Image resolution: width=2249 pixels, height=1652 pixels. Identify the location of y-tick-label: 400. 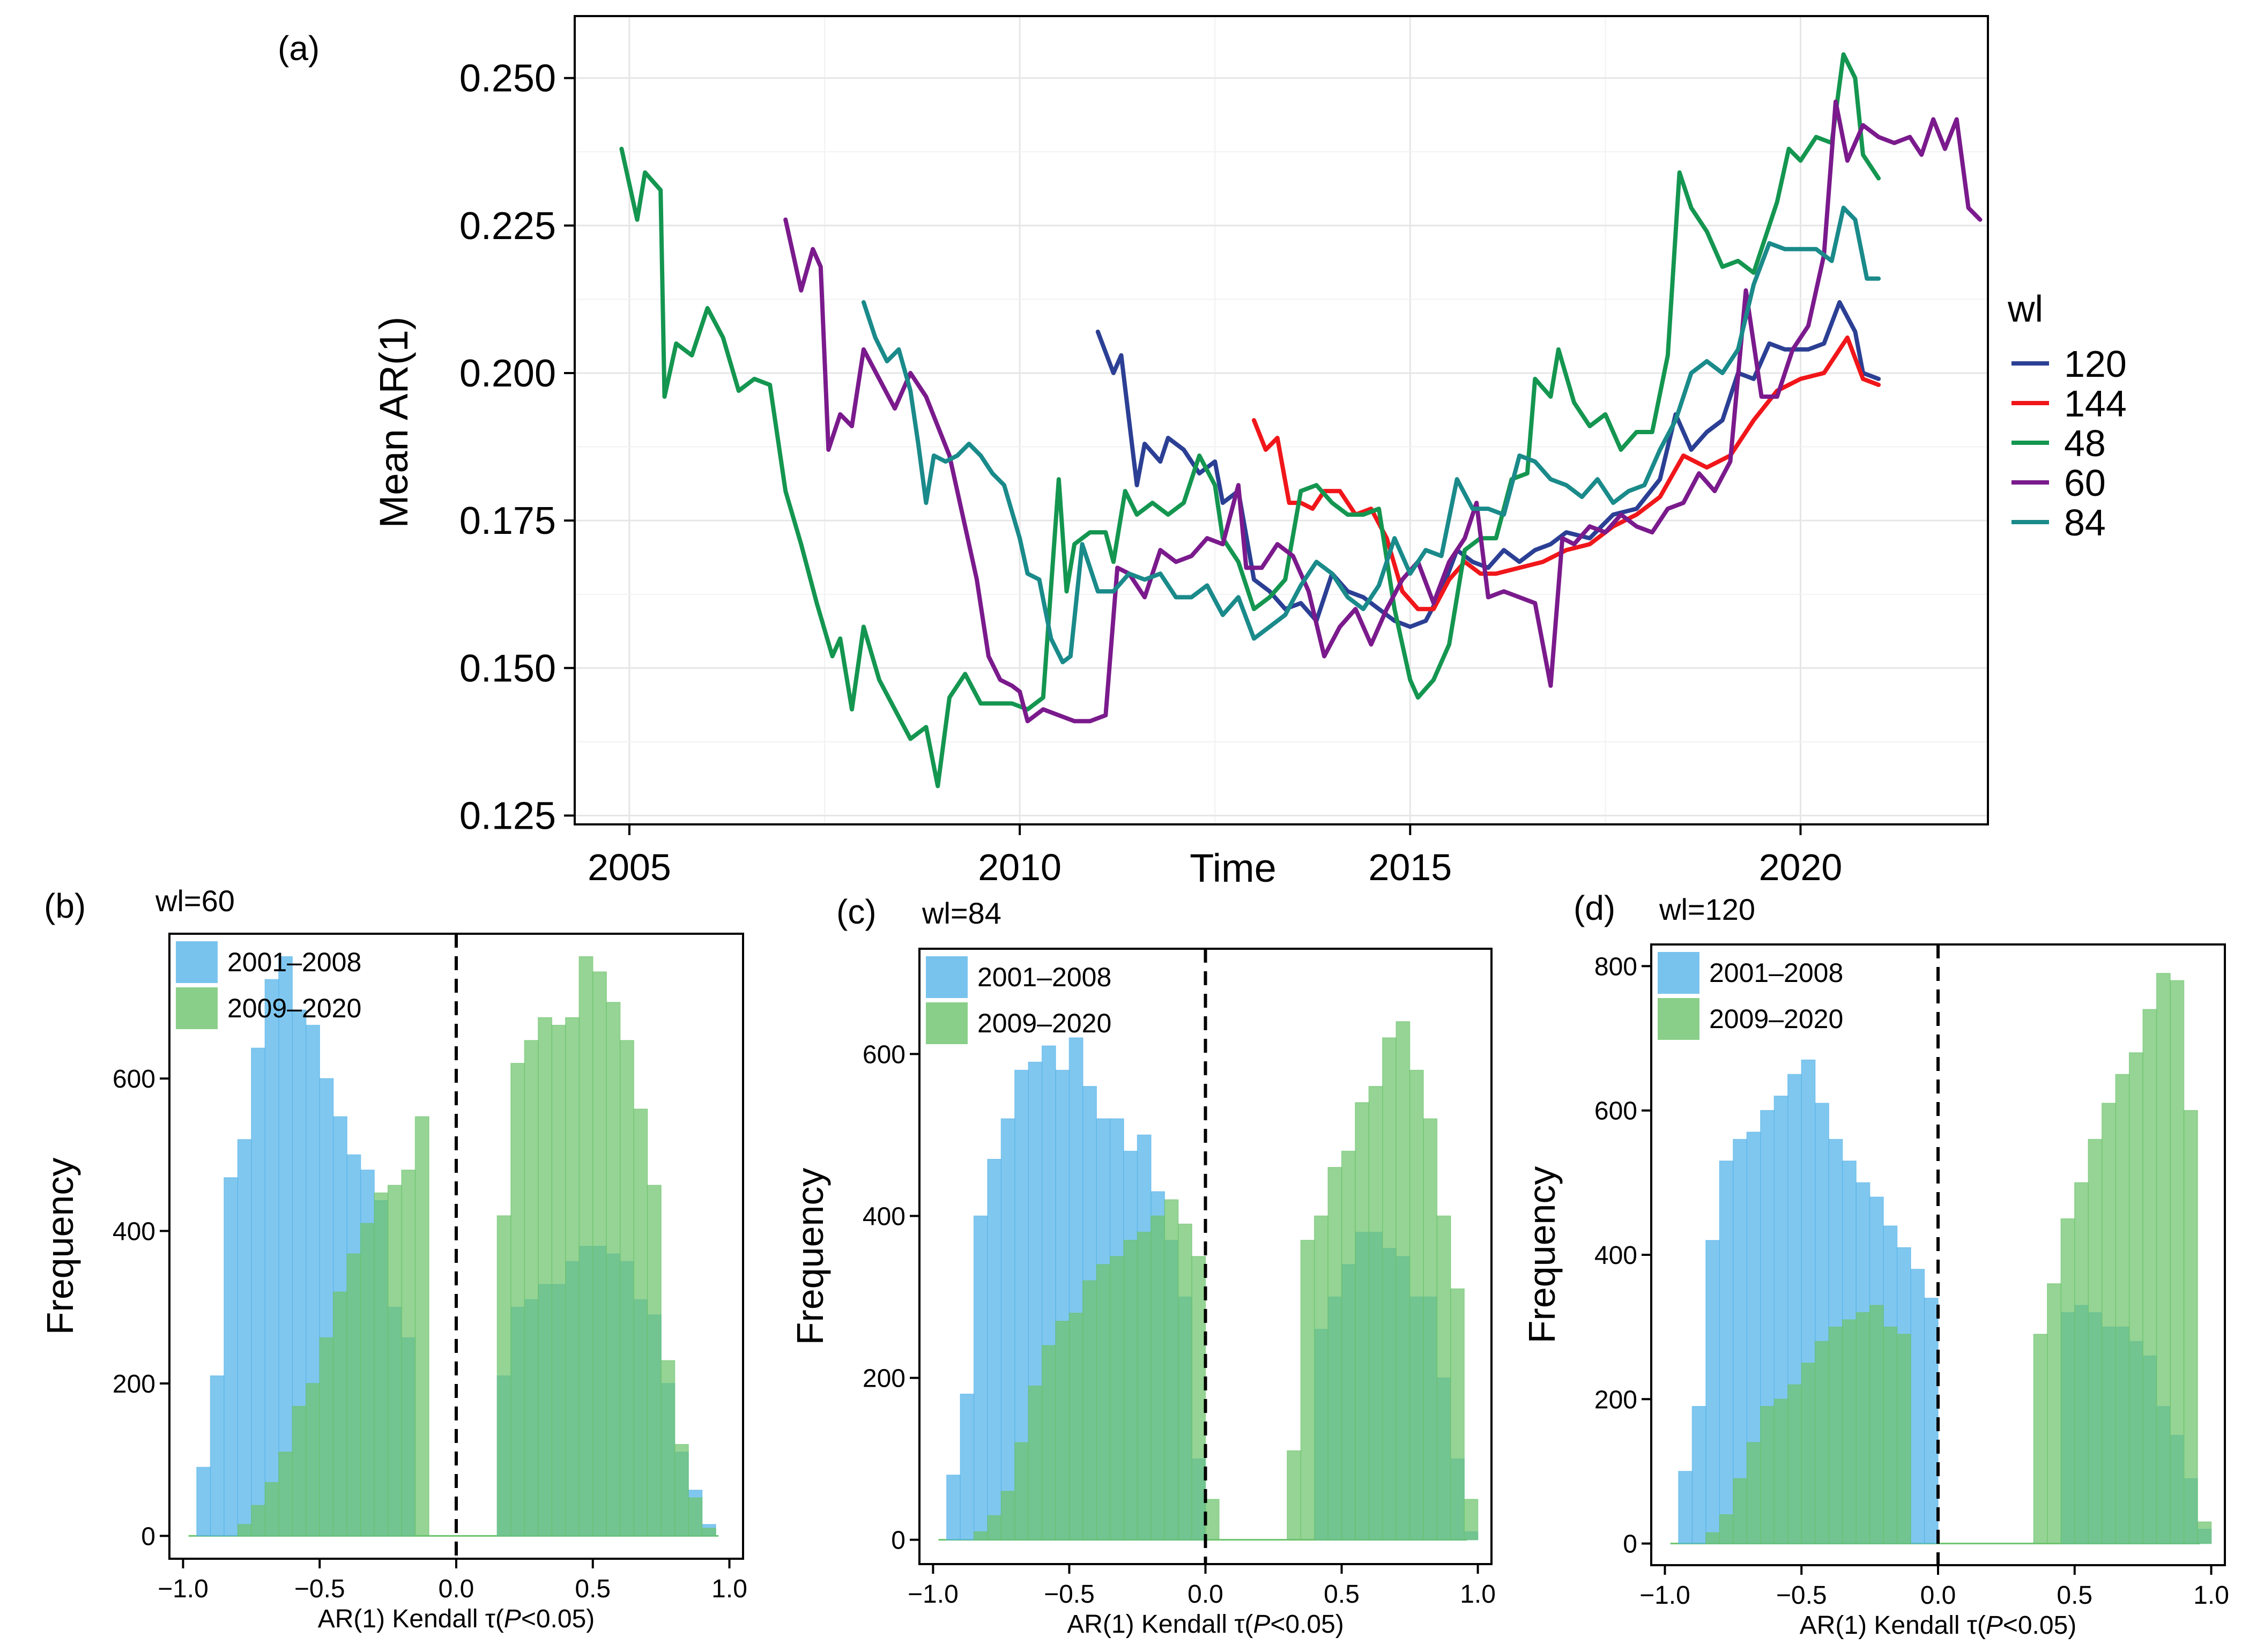
(134, 1232).